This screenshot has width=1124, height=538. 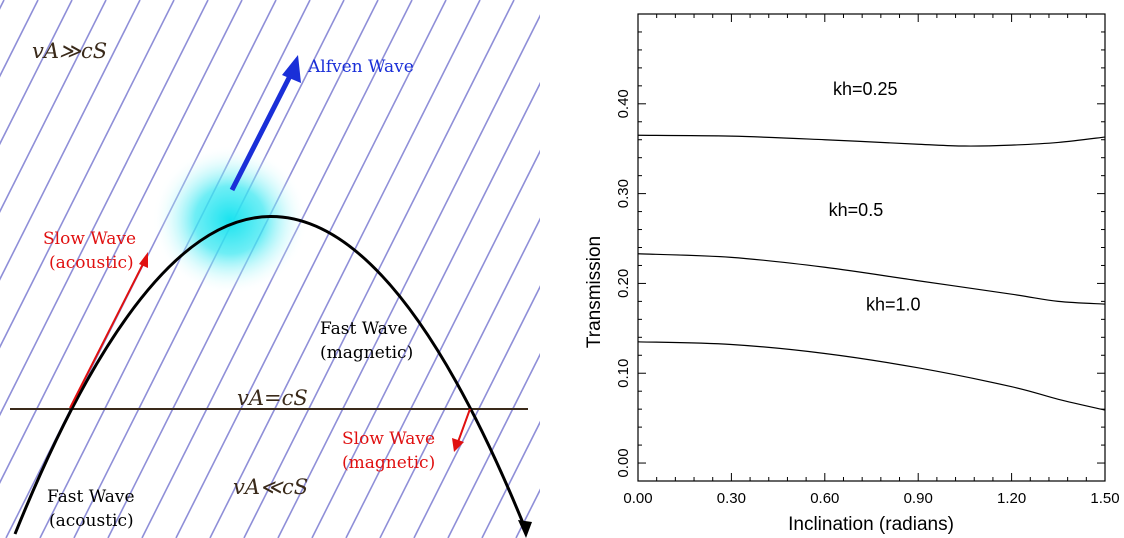 I want to click on x-tick-label: 0.90, so click(x=918, y=498).